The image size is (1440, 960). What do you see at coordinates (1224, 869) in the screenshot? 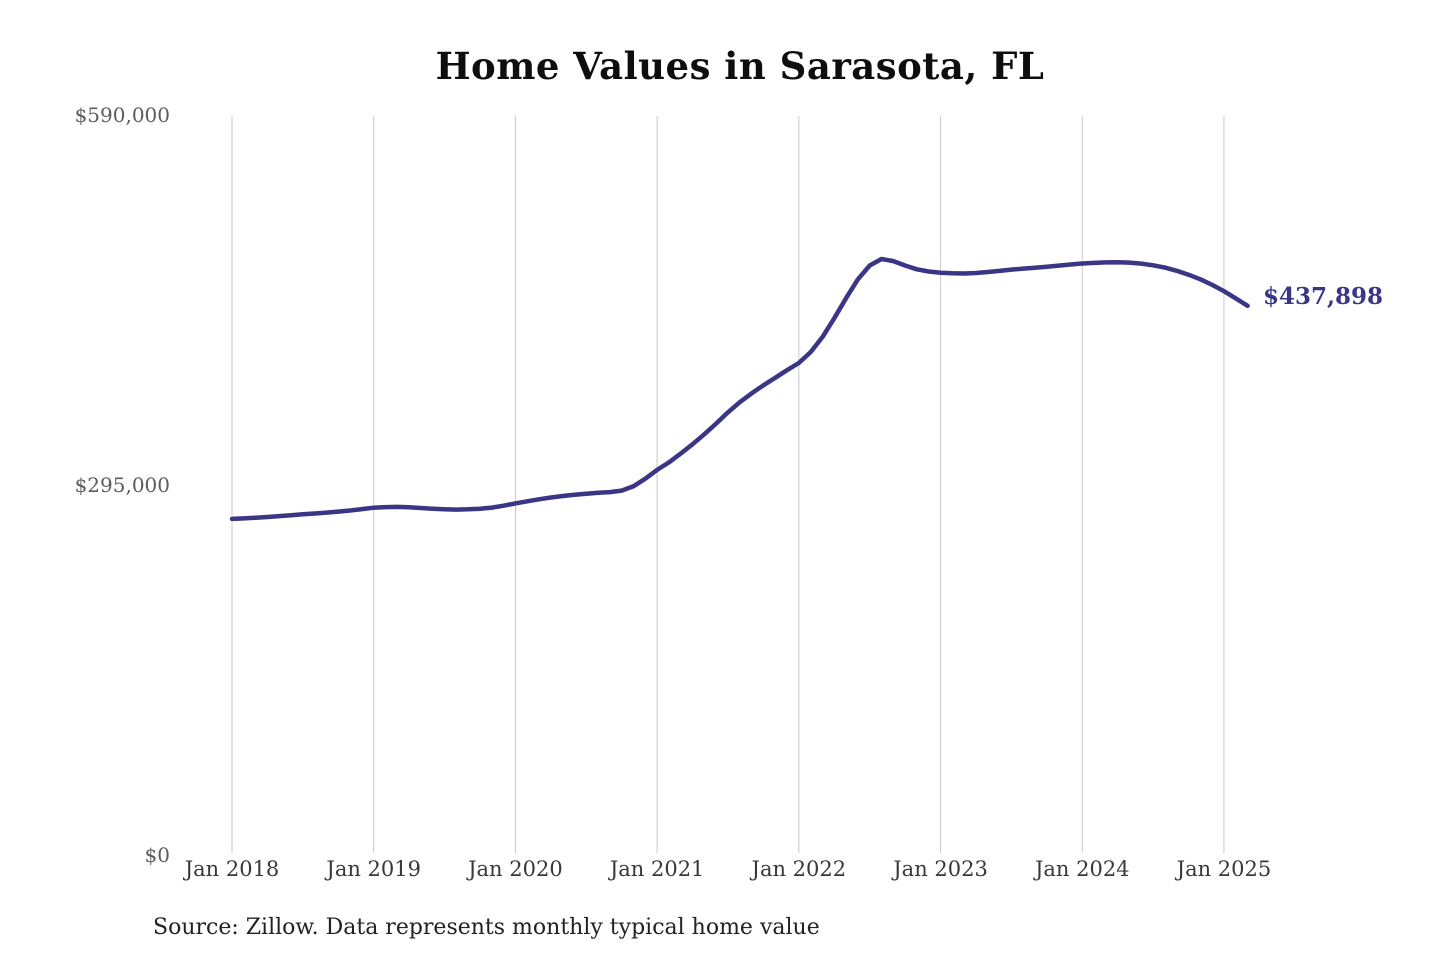
I see `x-tick-label: Jan 2025` at bounding box center [1224, 869].